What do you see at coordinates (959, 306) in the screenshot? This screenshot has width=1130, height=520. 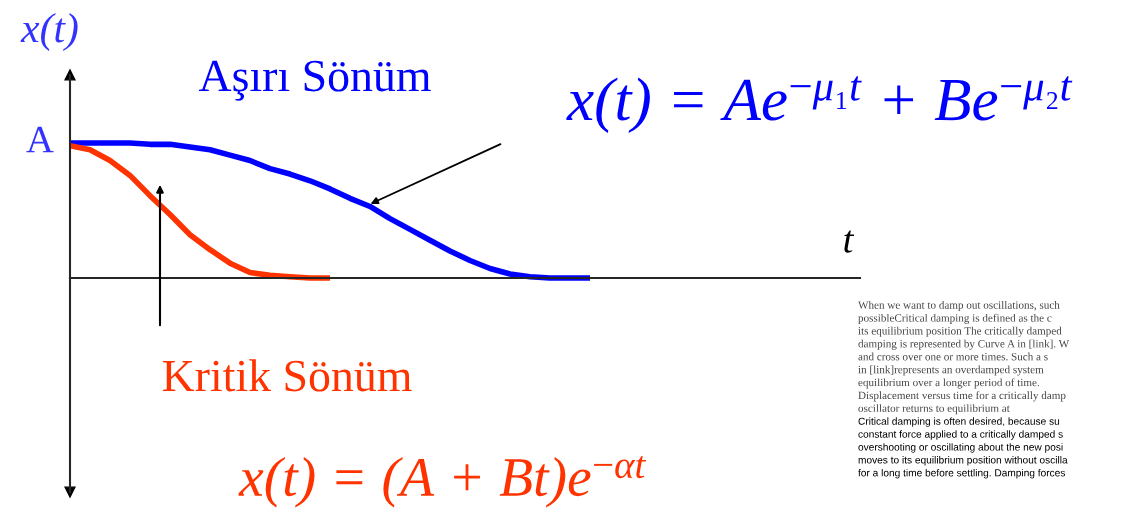 I see `text: When we want to damp out oscillations, such` at bounding box center [959, 306].